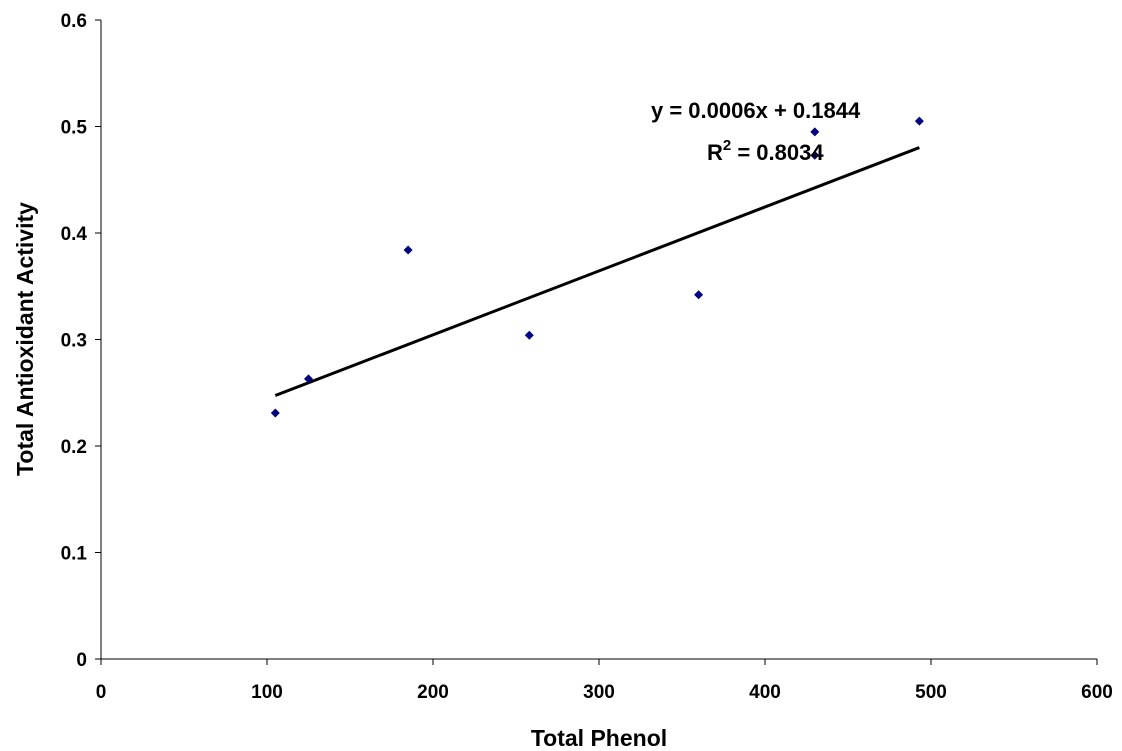 Image resolution: width=1122 pixels, height=751 pixels. What do you see at coordinates (74, 447) in the screenshot?
I see `y-tick-label: 0.2` at bounding box center [74, 447].